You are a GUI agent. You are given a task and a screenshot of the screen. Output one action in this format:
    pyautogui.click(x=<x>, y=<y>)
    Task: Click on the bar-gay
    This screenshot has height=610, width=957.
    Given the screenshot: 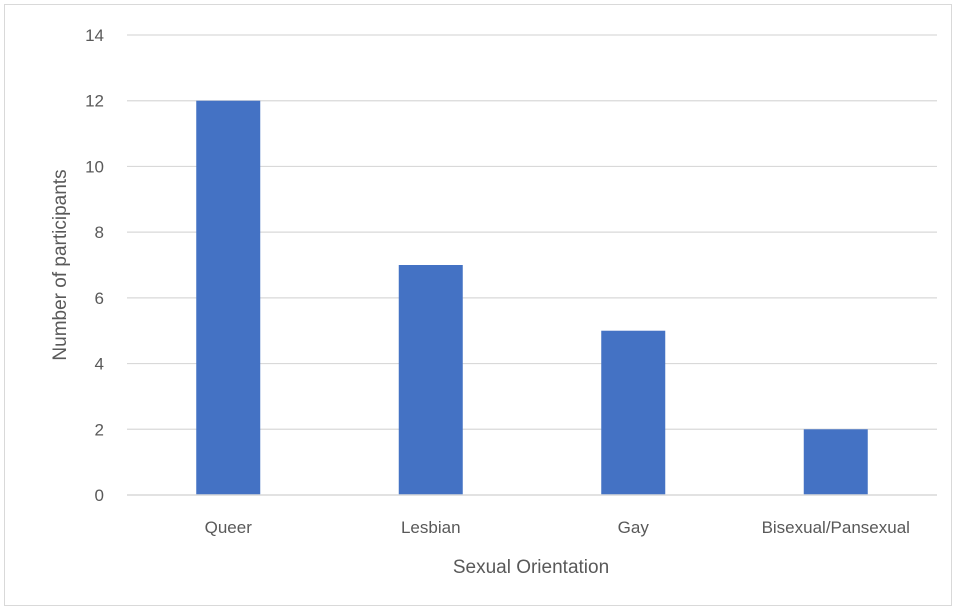 What is the action you would take?
    pyautogui.click(x=633, y=412)
    